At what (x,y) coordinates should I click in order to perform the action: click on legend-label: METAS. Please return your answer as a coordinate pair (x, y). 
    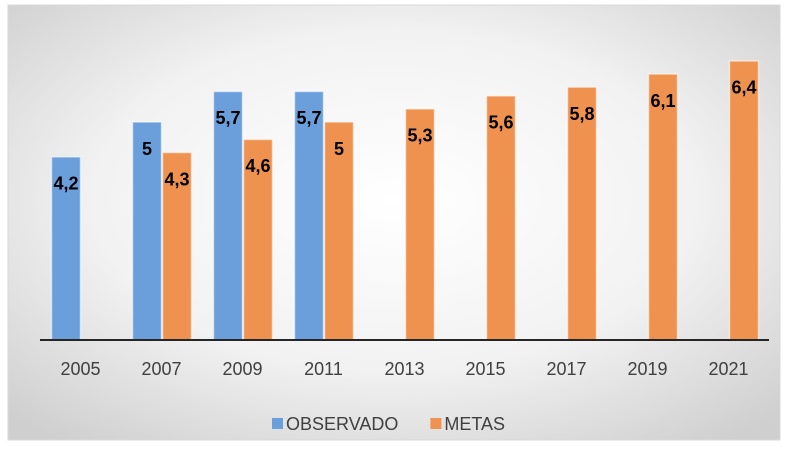
    Looking at the image, I should click on (474, 424).